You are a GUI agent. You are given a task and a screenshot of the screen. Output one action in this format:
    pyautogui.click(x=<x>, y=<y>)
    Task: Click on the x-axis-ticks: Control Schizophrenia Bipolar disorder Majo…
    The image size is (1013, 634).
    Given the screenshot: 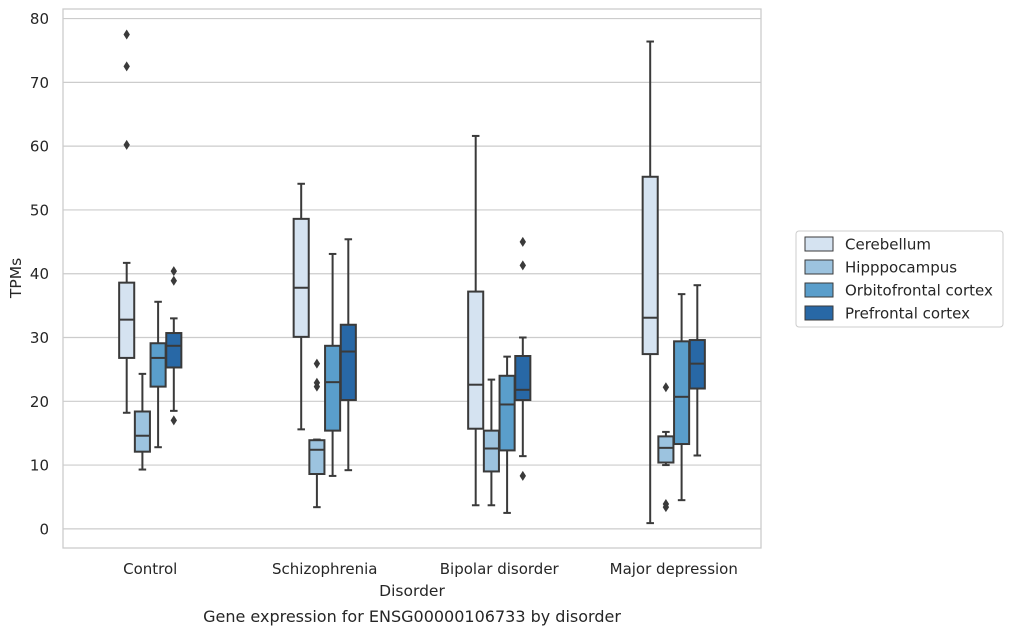 What is the action you would take?
    pyautogui.click(x=430, y=569)
    